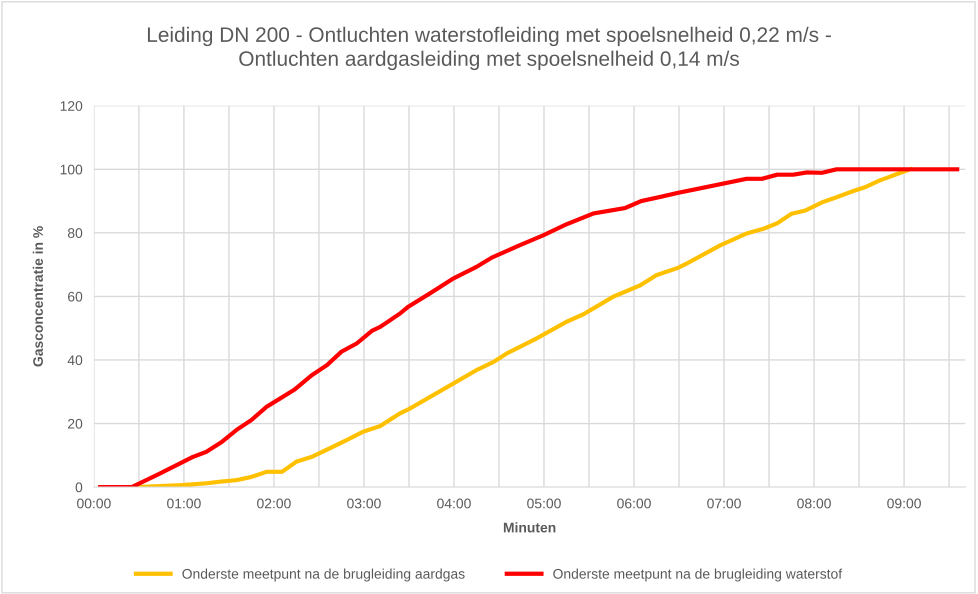 The width and height of the screenshot is (978, 594). I want to click on x-tick-label: 07:00, so click(724, 503).